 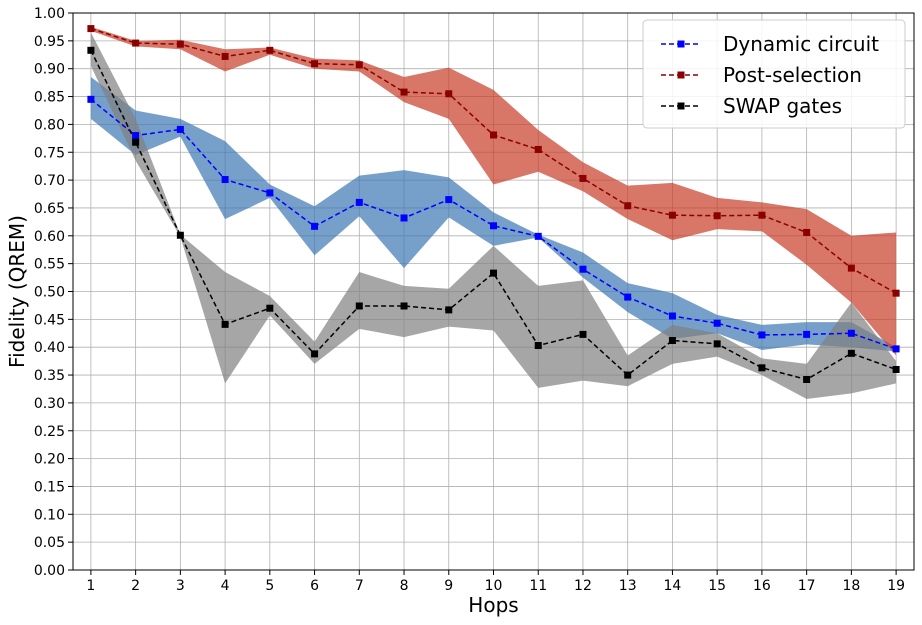 I want to click on x-tick-label: 17, so click(x=807, y=586).